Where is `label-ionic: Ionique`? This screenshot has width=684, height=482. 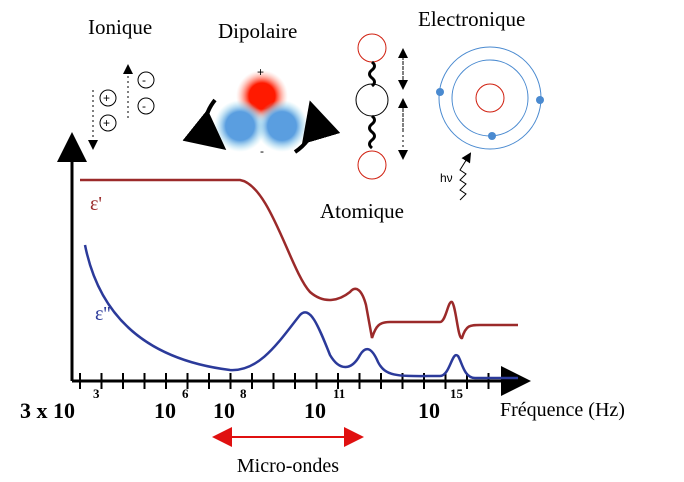
label-ionic: Ionique is located at coordinates (120, 27).